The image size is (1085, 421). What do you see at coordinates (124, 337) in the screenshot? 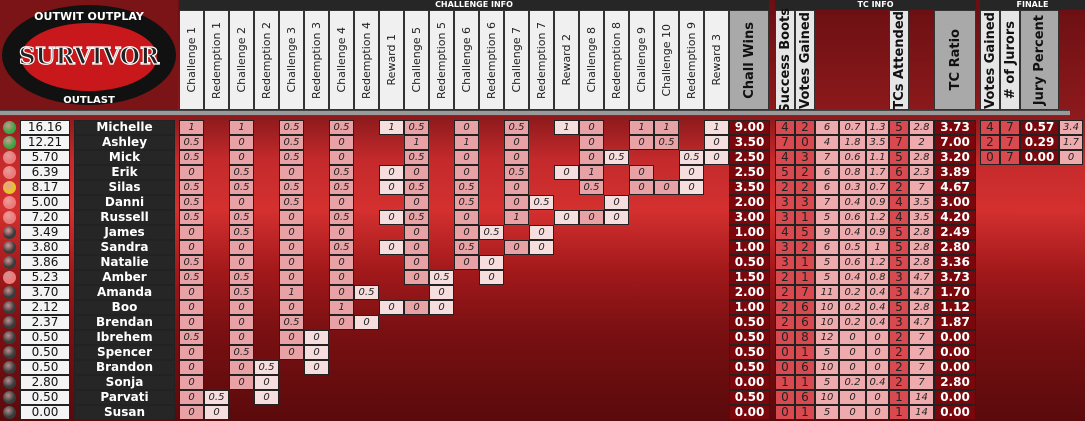
I see `player-name: Ibrehem` at bounding box center [124, 337].